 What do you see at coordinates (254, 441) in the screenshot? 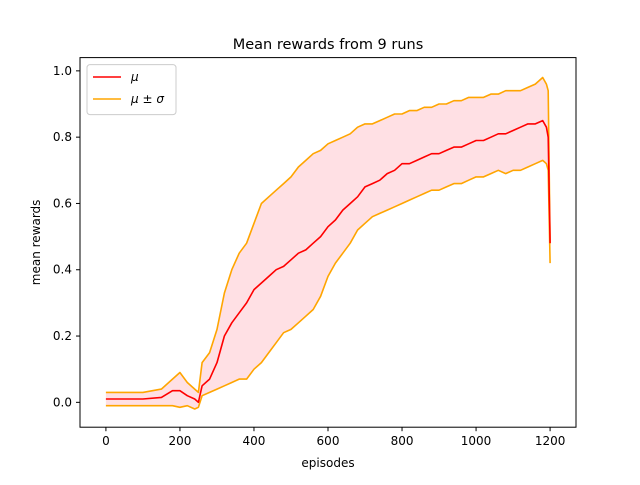
I see `x-tick-label: 400` at bounding box center [254, 441].